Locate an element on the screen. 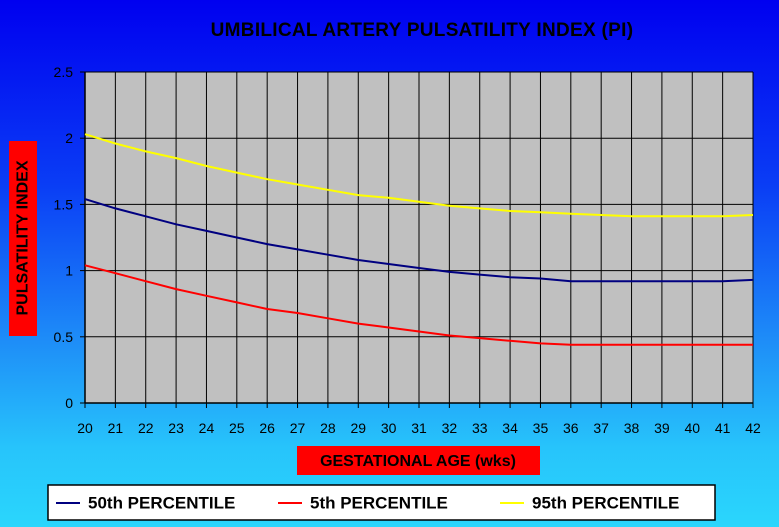  x-tick-label: 37 is located at coordinates (601, 428).